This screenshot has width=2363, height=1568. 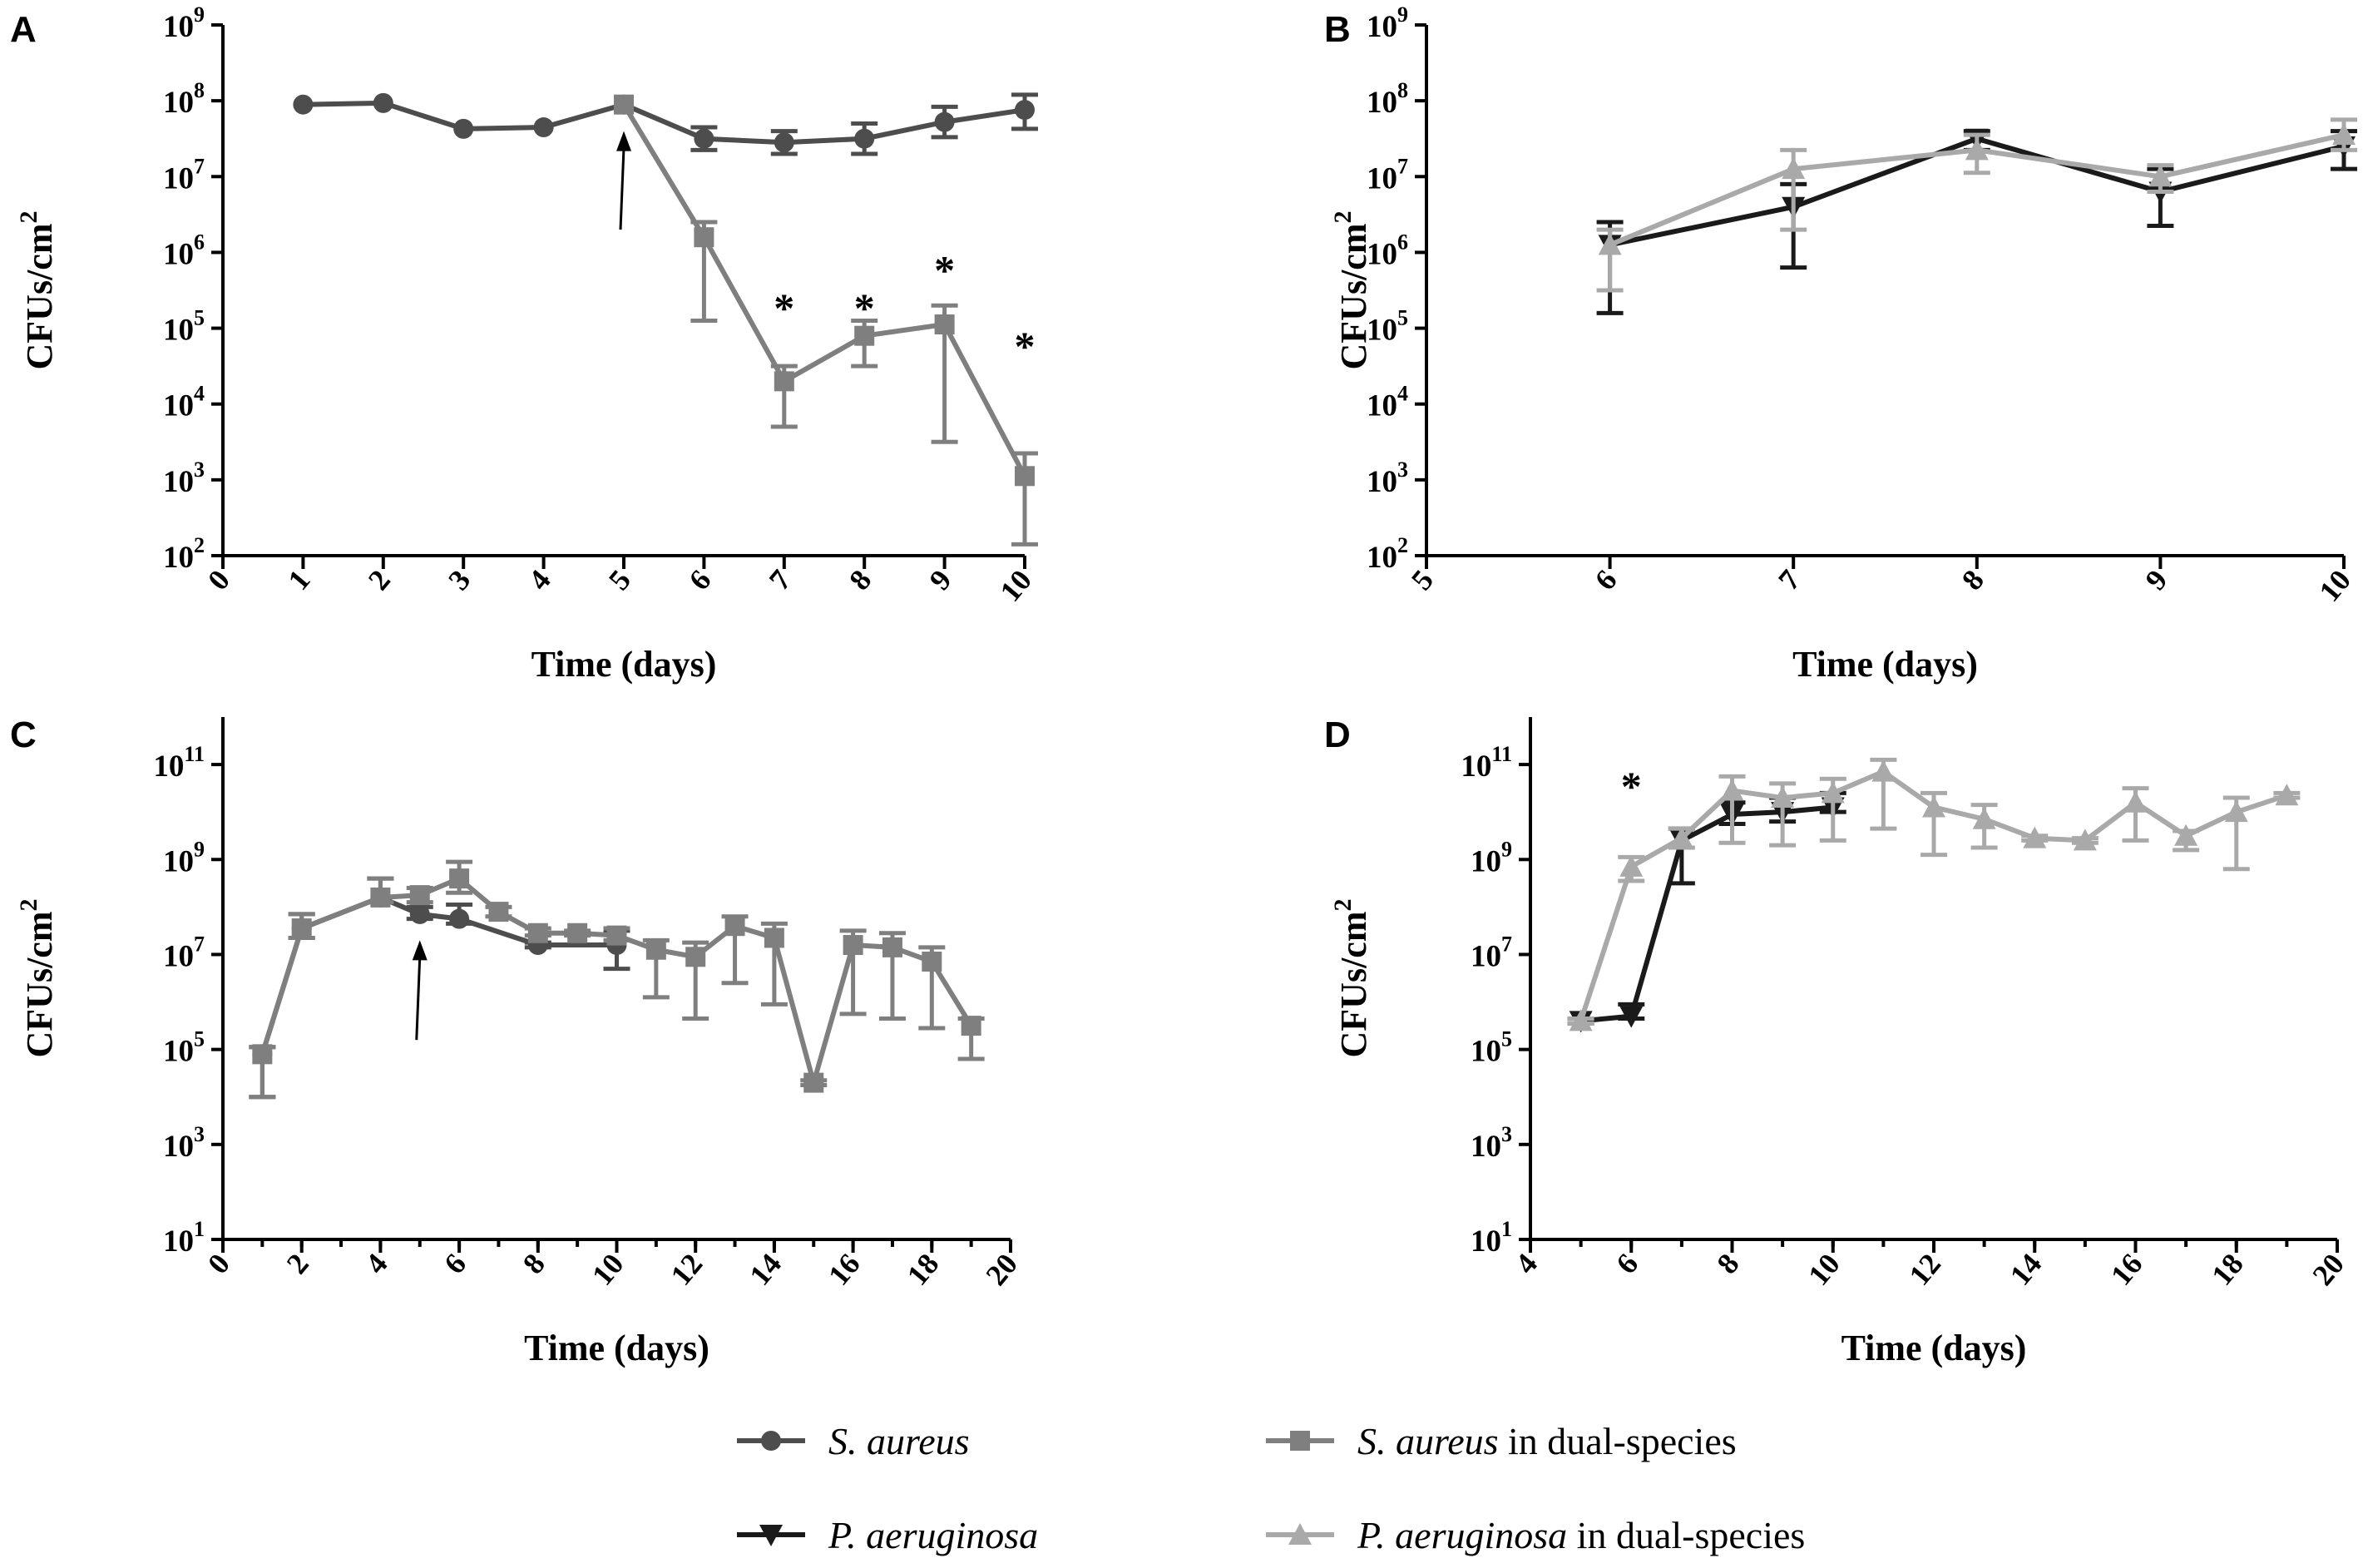 I want to click on x-tick-label: 14, so click(x=2026, y=1269).